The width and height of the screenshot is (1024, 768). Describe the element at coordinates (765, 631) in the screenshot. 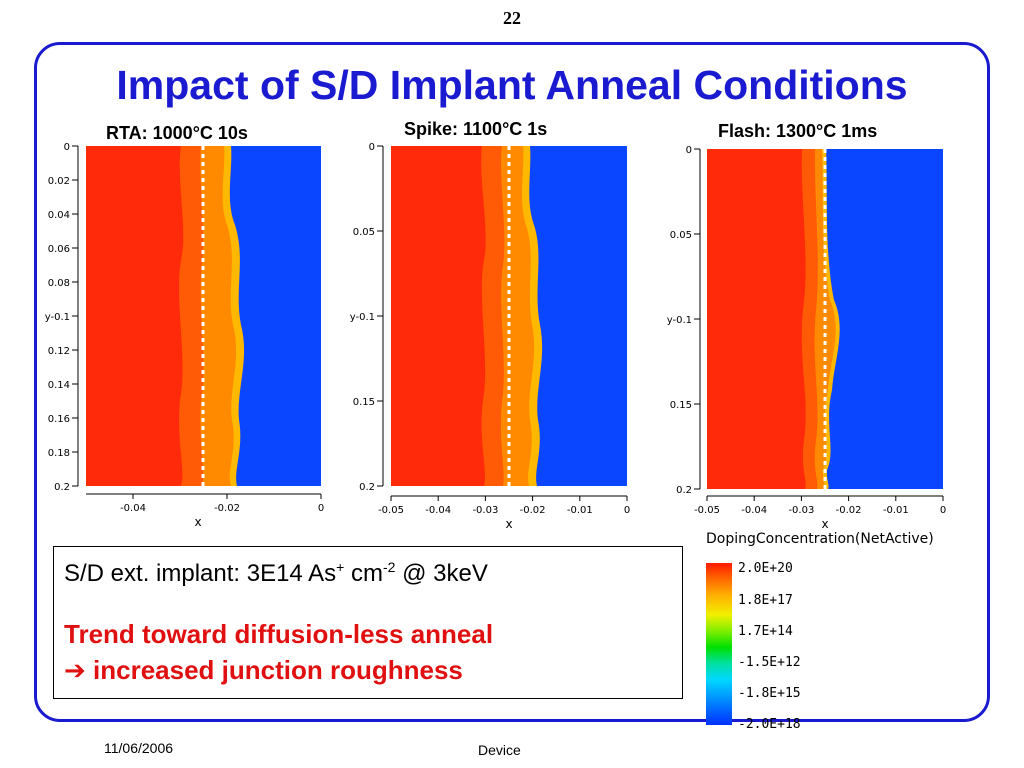

I see `legend-label: 1.7E+14` at that location.